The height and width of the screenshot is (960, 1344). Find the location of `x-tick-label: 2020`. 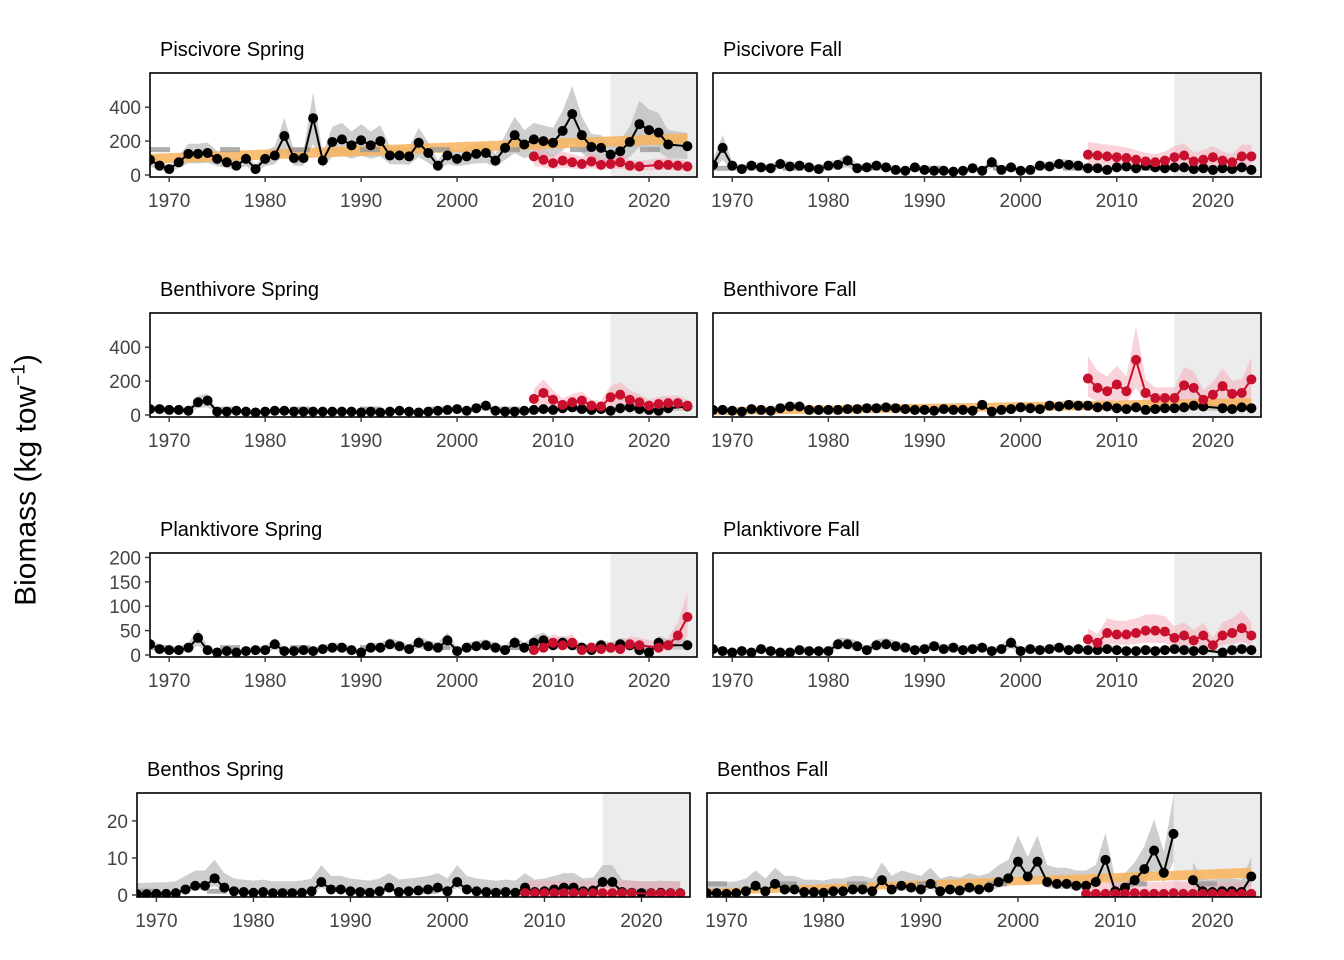

x-tick-label: 2020 is located at coordinates (1213, 441).